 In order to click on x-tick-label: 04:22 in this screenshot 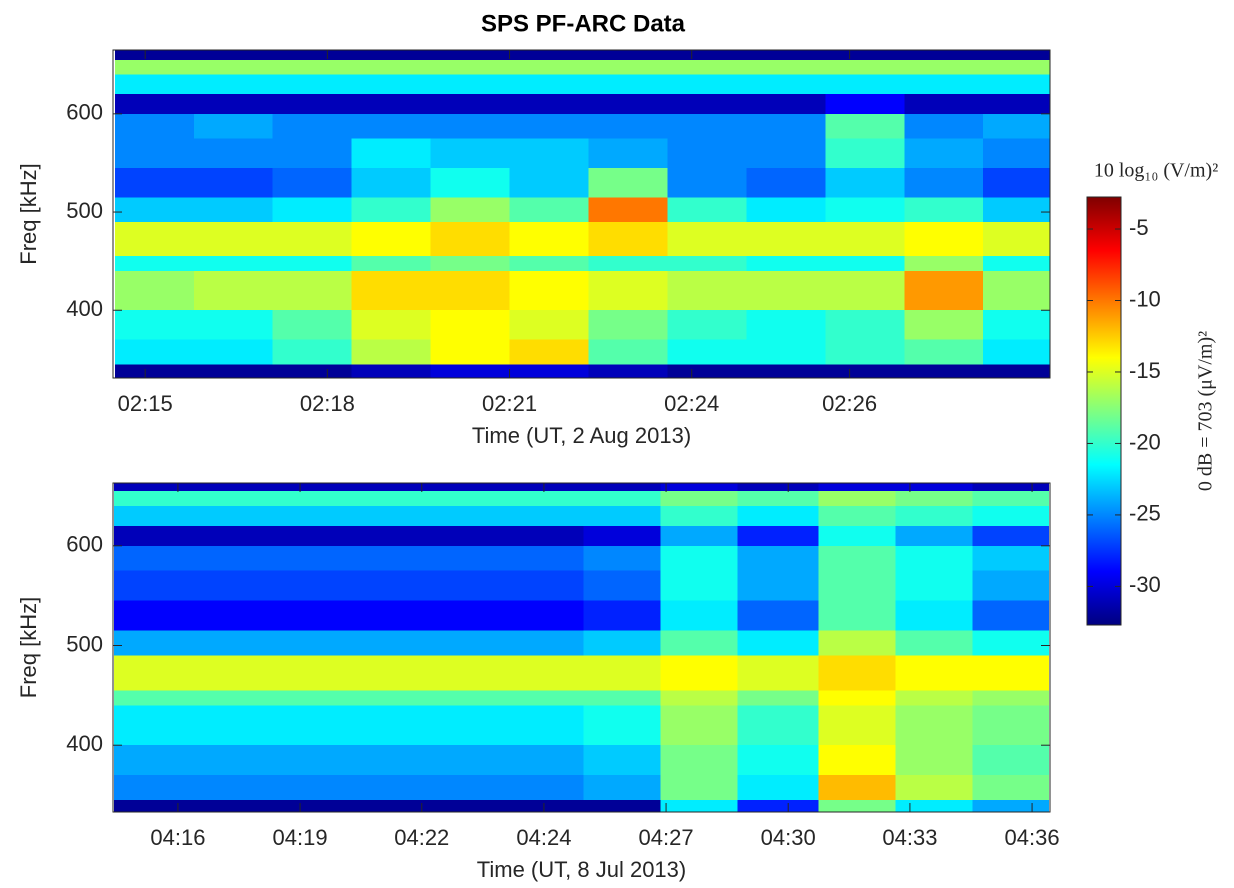, I will do `click(421, 837)`.